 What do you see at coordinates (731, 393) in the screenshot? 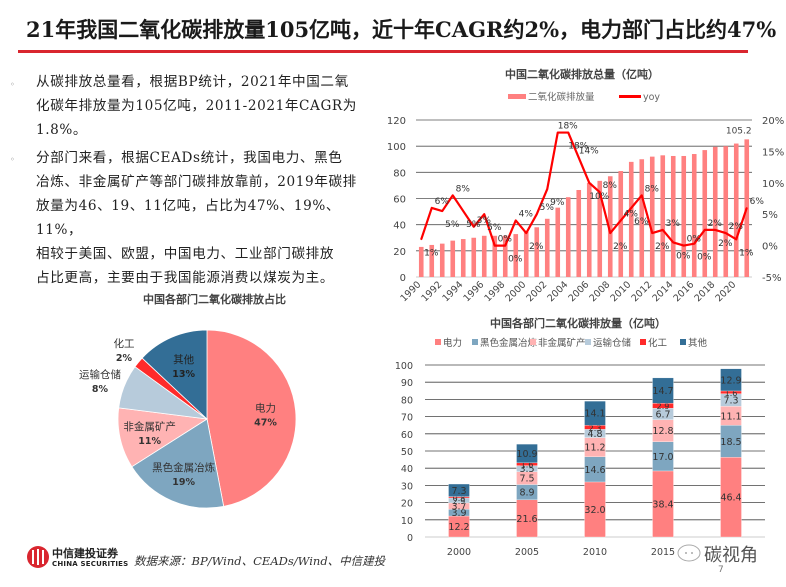
I see `segment-data-label: 1.6` at bounding box center [731, 393].